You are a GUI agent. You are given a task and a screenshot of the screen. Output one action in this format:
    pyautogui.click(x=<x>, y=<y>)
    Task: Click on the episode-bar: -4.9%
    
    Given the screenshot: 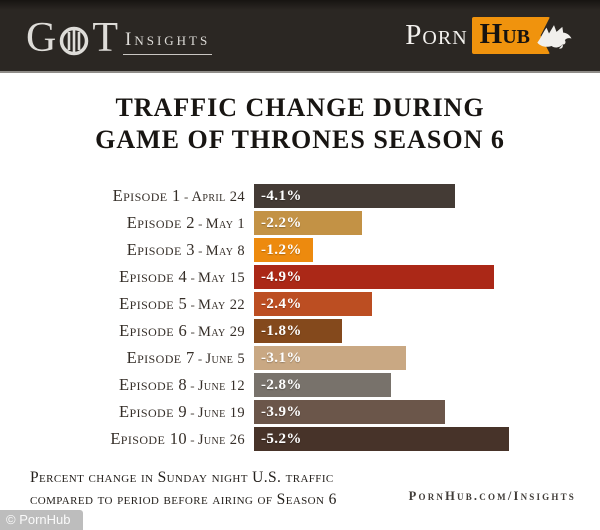 What is the action you would take?
    pyautogui.click(x=374, y=277)
    